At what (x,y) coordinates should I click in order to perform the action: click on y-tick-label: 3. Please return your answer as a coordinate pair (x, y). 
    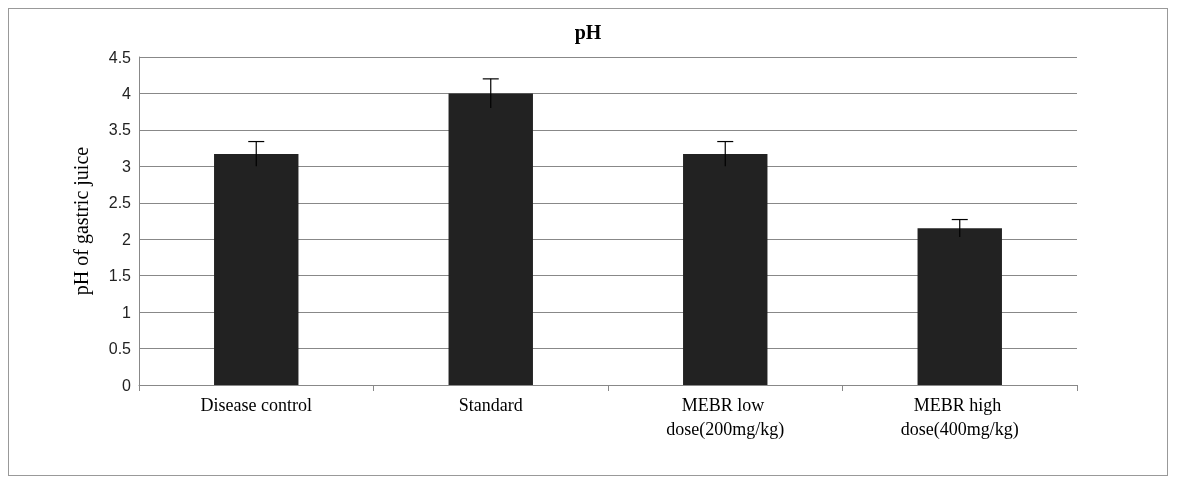
    Looking at the image, I should click on (127, 166).